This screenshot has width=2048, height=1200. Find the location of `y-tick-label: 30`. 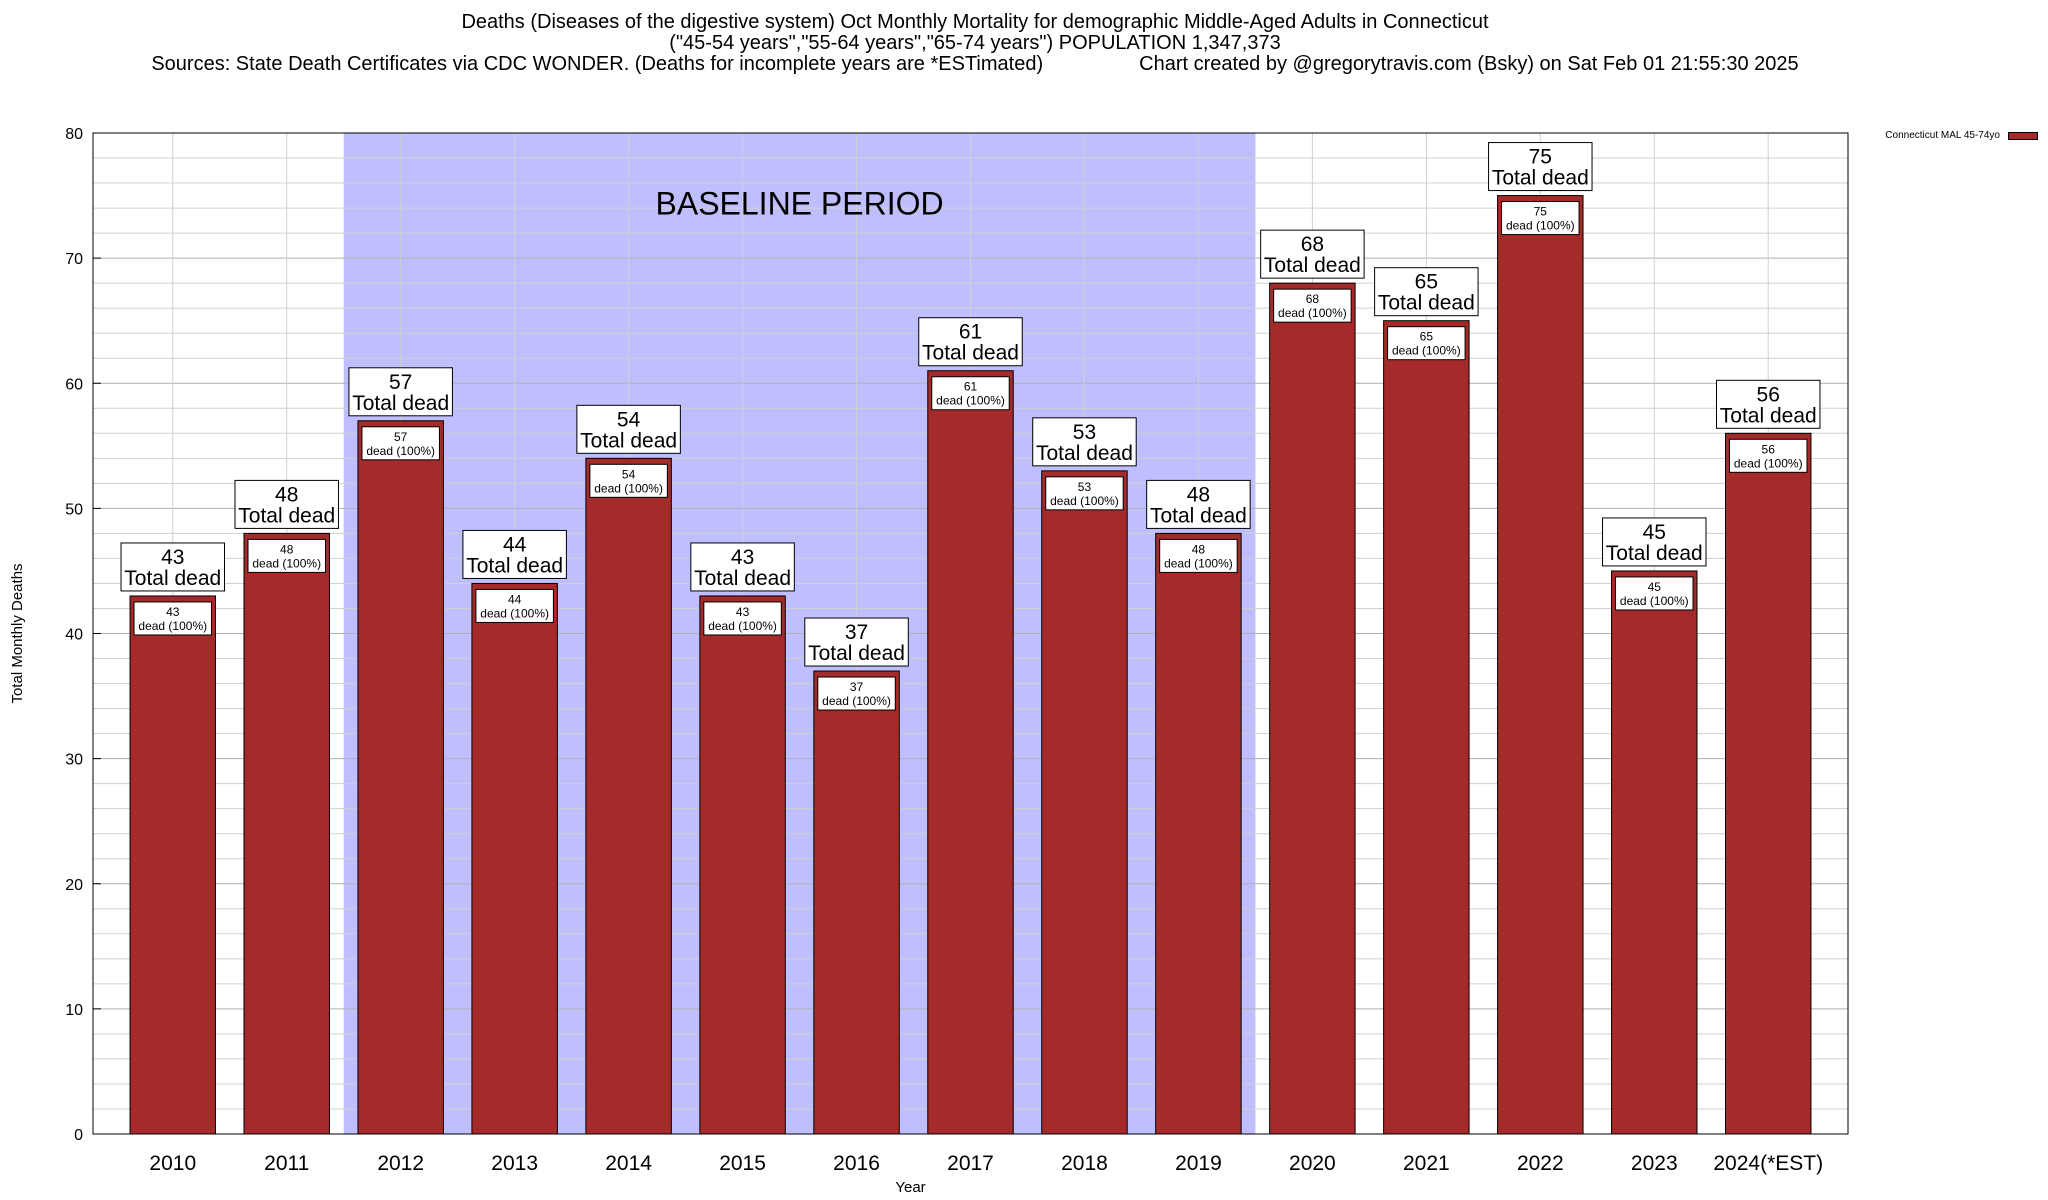

y-tick-label: 30 is located at coordinates (74, 760).